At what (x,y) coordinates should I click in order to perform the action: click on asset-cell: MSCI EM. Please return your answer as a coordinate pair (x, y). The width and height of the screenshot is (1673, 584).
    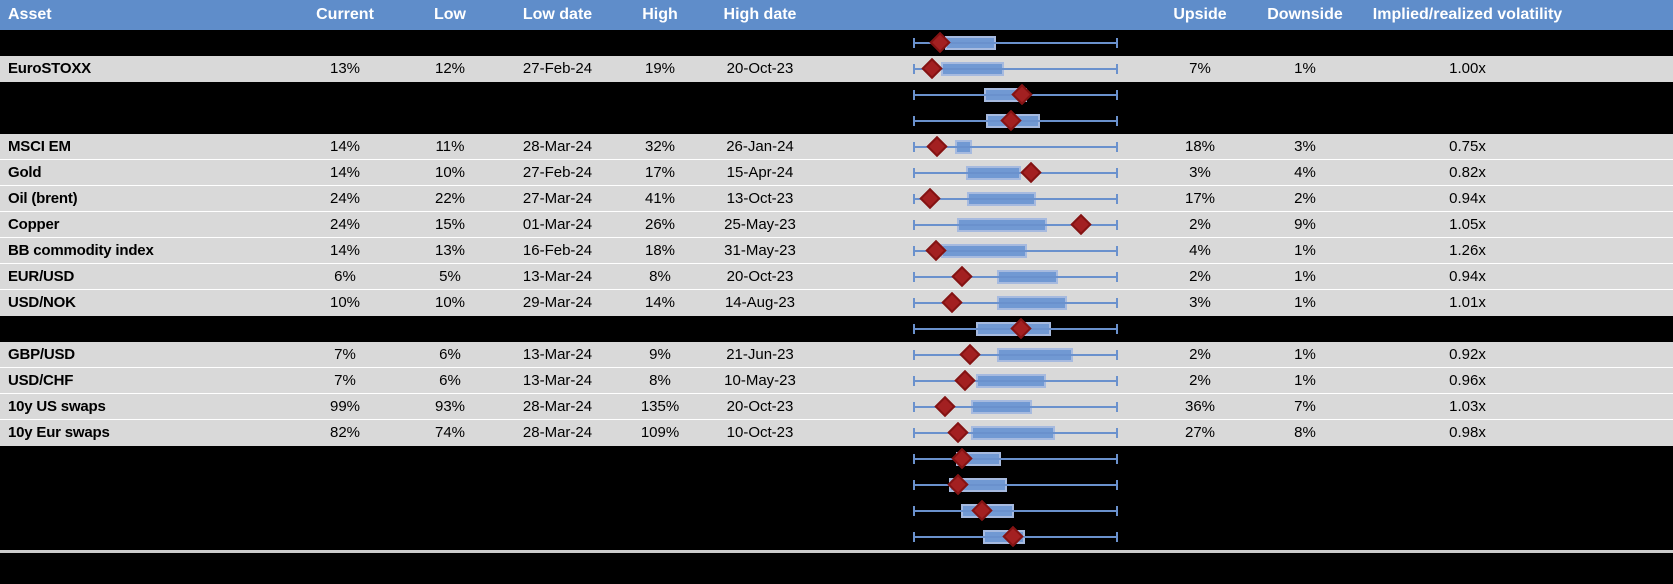
    Looking at the image, I should click on (39, 146).